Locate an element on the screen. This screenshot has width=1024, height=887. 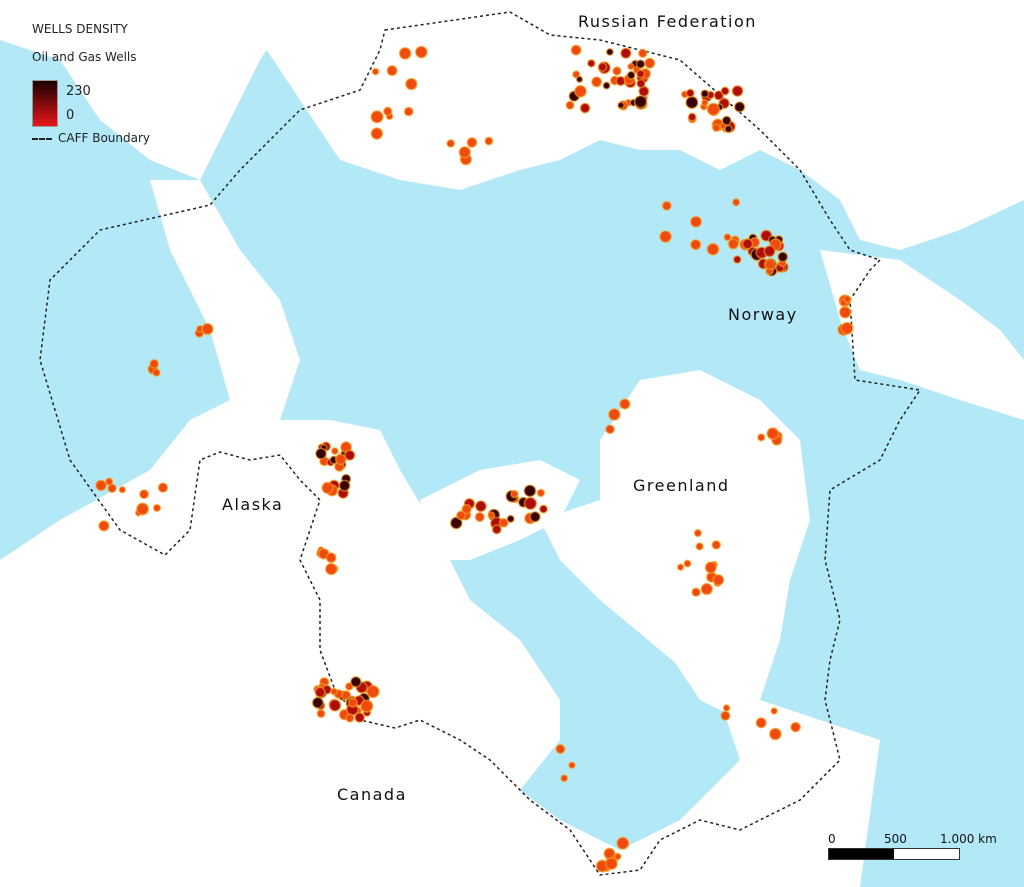
label-alaska: Alaska is located at coordinates (253, 504).